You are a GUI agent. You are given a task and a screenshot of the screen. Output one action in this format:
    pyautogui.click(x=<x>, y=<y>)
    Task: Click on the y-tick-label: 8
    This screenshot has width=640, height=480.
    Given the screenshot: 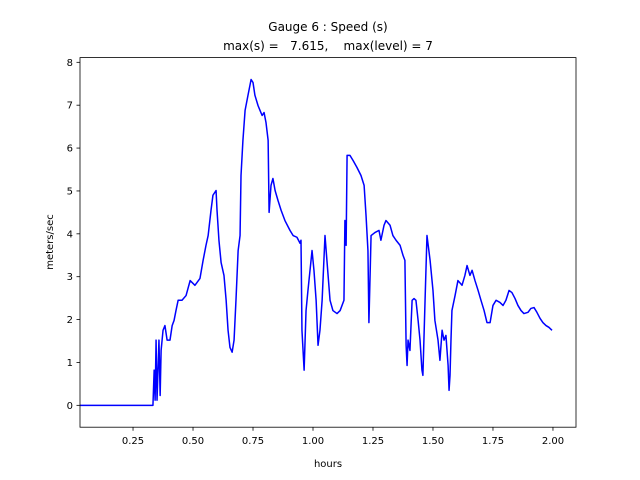 What is the action you would take?
    pyautogui.click(x=70, y=63)
    